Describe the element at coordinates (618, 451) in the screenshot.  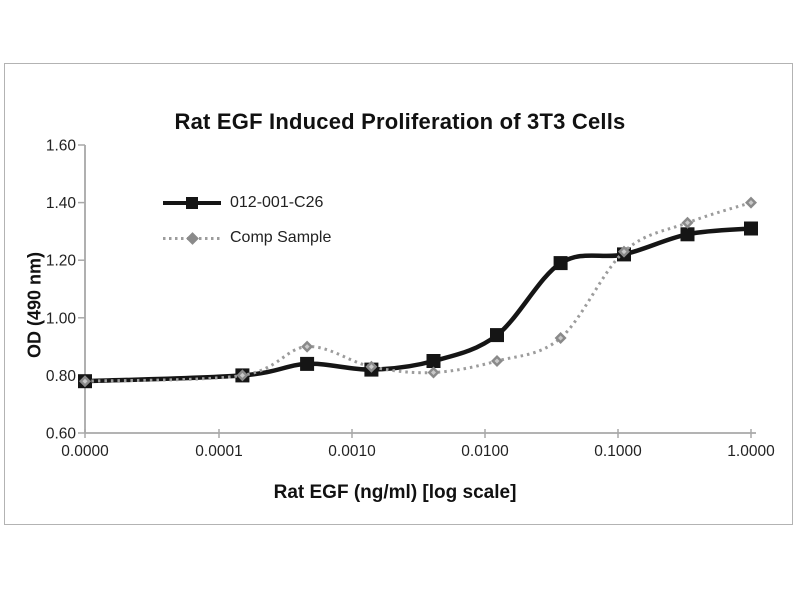
I see `x-tick-label: 0.1000` at that location.